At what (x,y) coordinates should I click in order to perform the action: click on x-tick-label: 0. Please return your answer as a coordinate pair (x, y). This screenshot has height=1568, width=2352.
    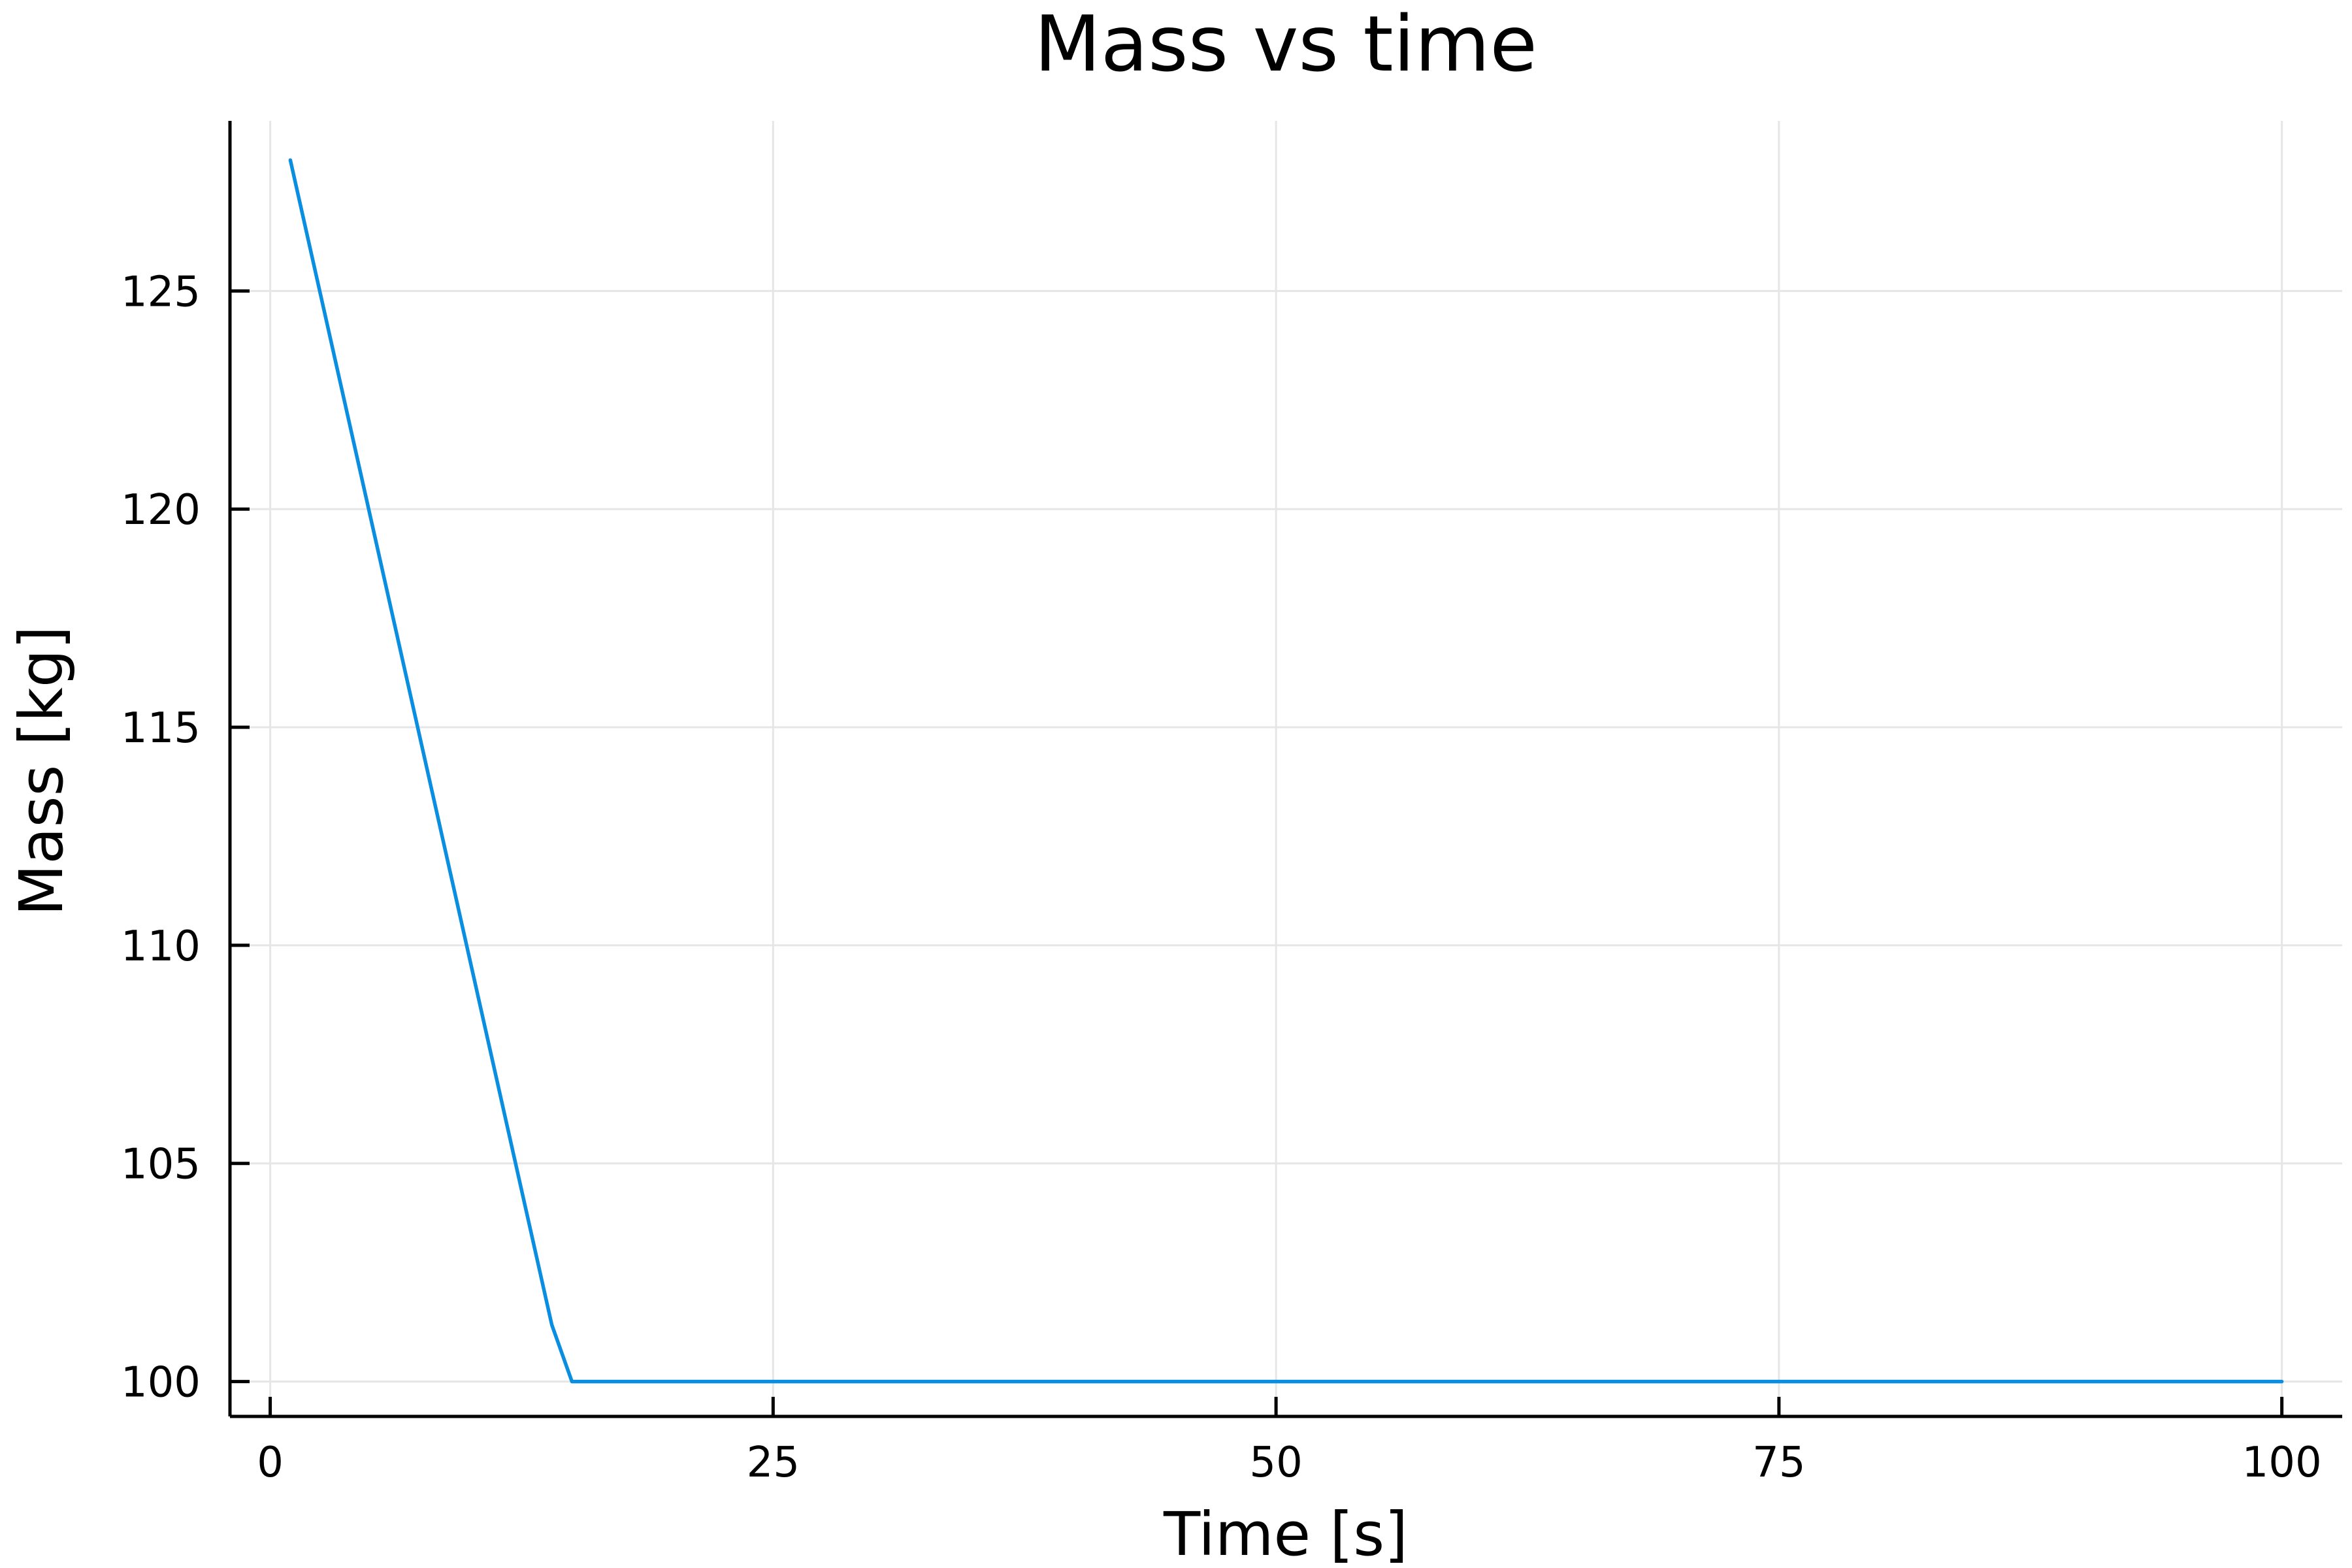
    Looking at the image, I should click on (270, 1463).